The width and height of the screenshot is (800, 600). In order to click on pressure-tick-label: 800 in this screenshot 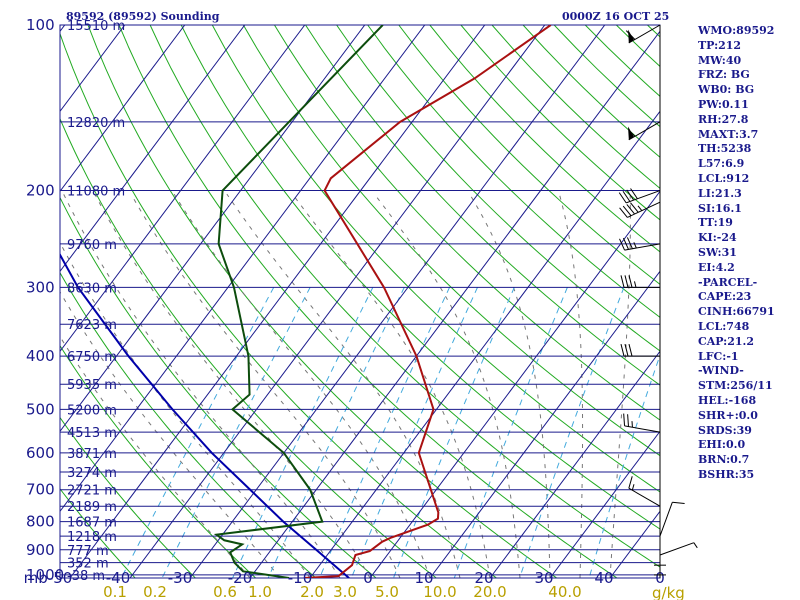, I will do `click(40, 522)`.